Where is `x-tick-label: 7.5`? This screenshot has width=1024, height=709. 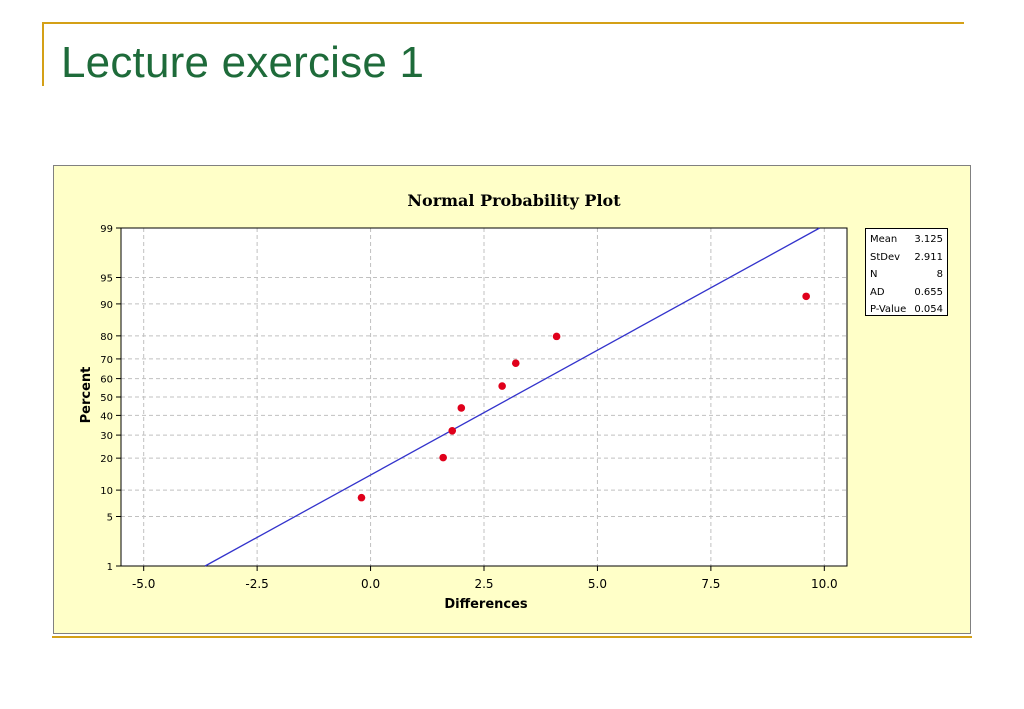
x-tick-label: 7.5 is located at coordinates (710, 584).